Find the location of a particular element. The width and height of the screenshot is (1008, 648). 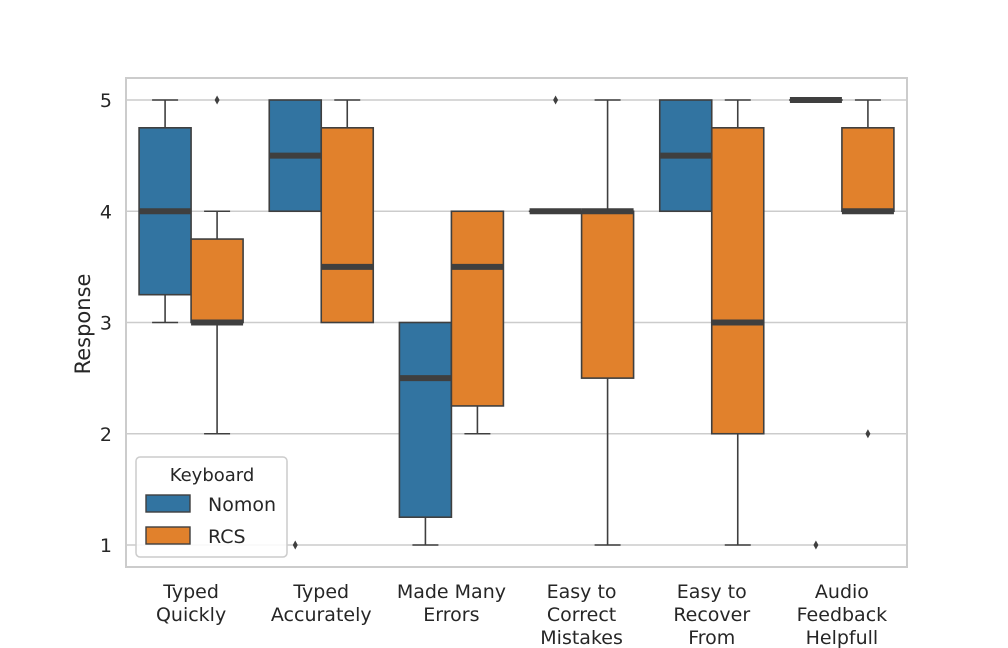

legend: Keyboard Nomon RCS is located at coordinates (211, 507).